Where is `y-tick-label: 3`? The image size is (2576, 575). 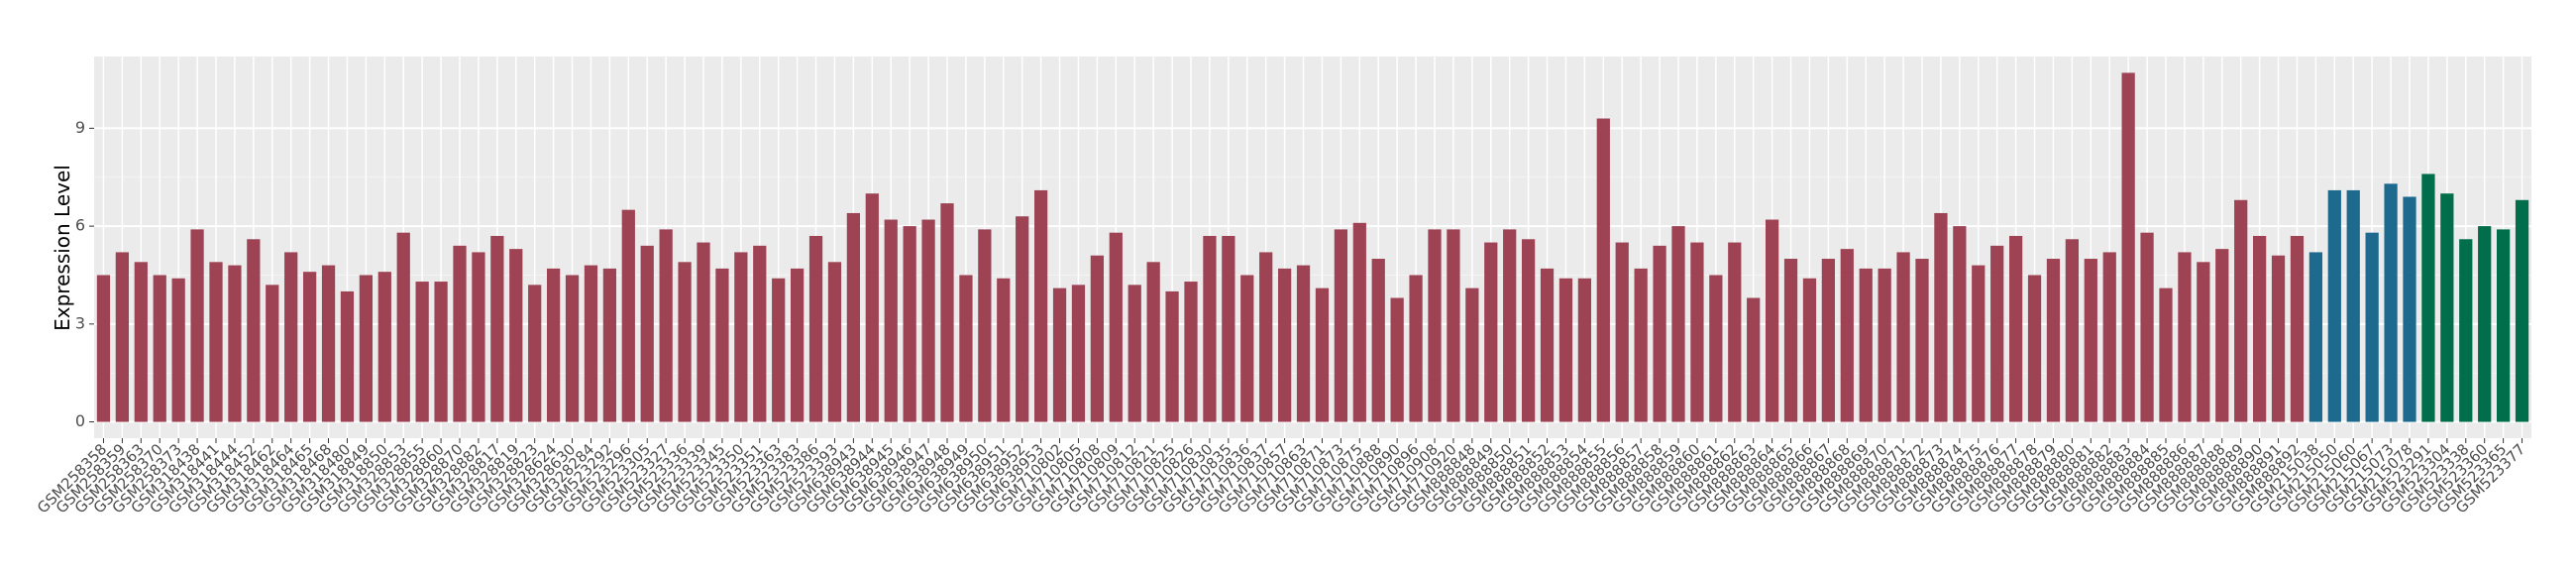
y-tick-label: 3 is located at coordinates (80, 322).